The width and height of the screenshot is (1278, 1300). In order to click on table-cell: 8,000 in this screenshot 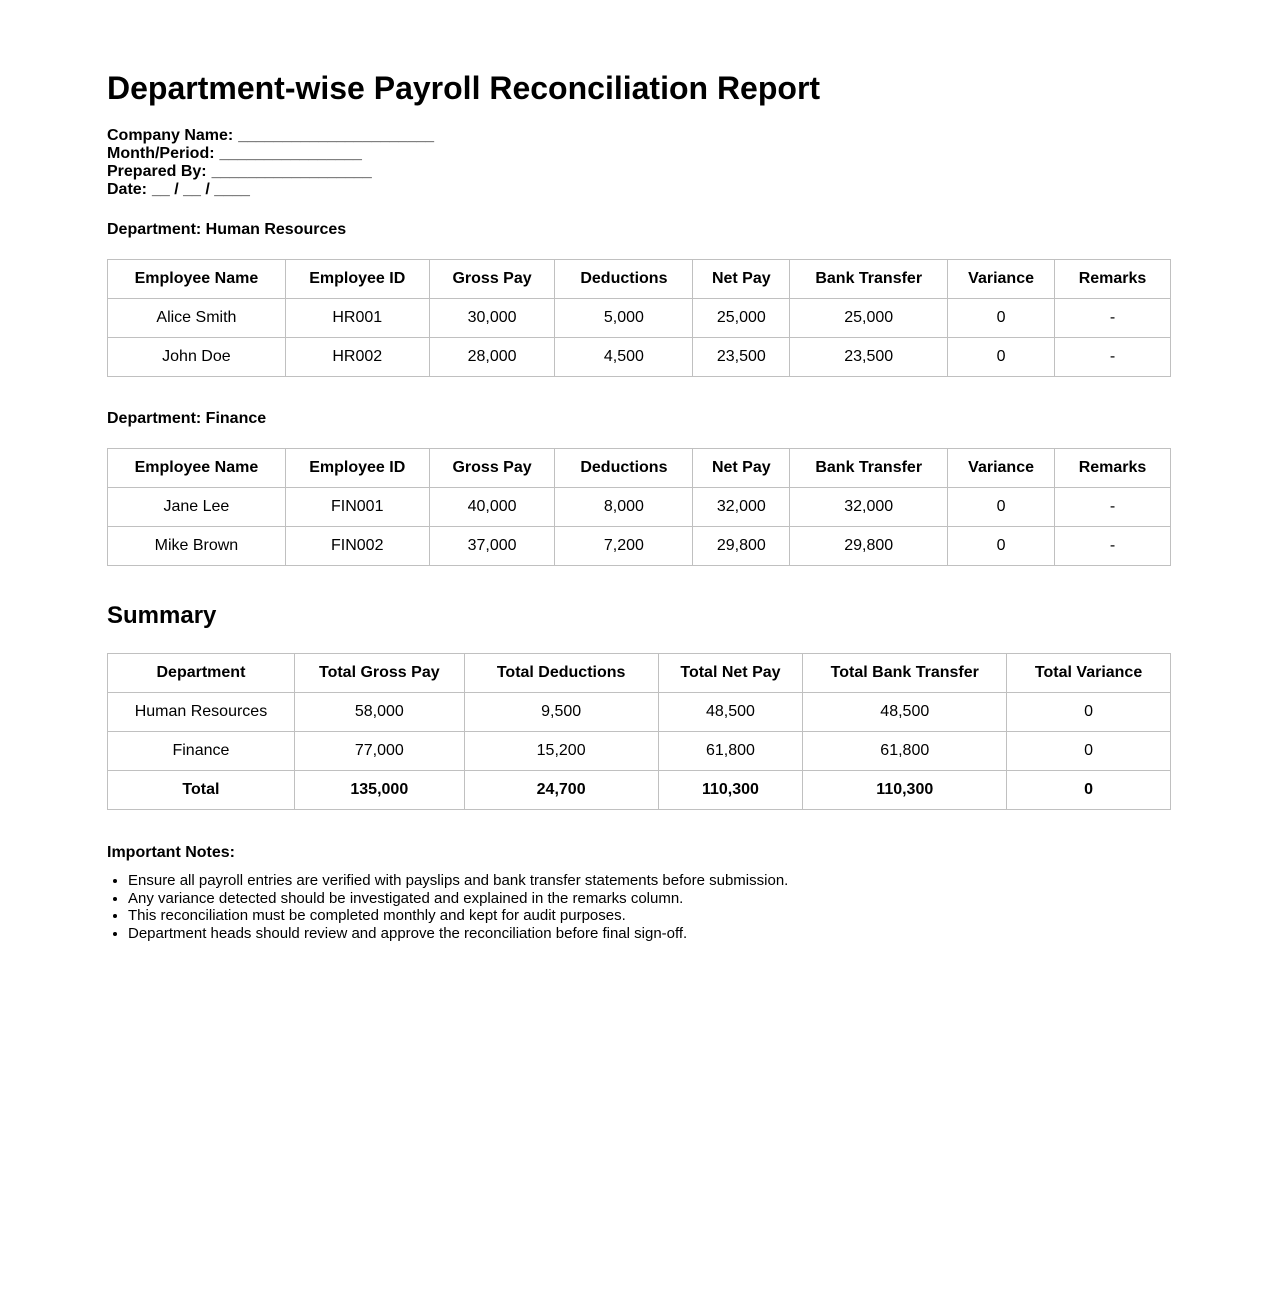, I will do `click(624, 506)`.